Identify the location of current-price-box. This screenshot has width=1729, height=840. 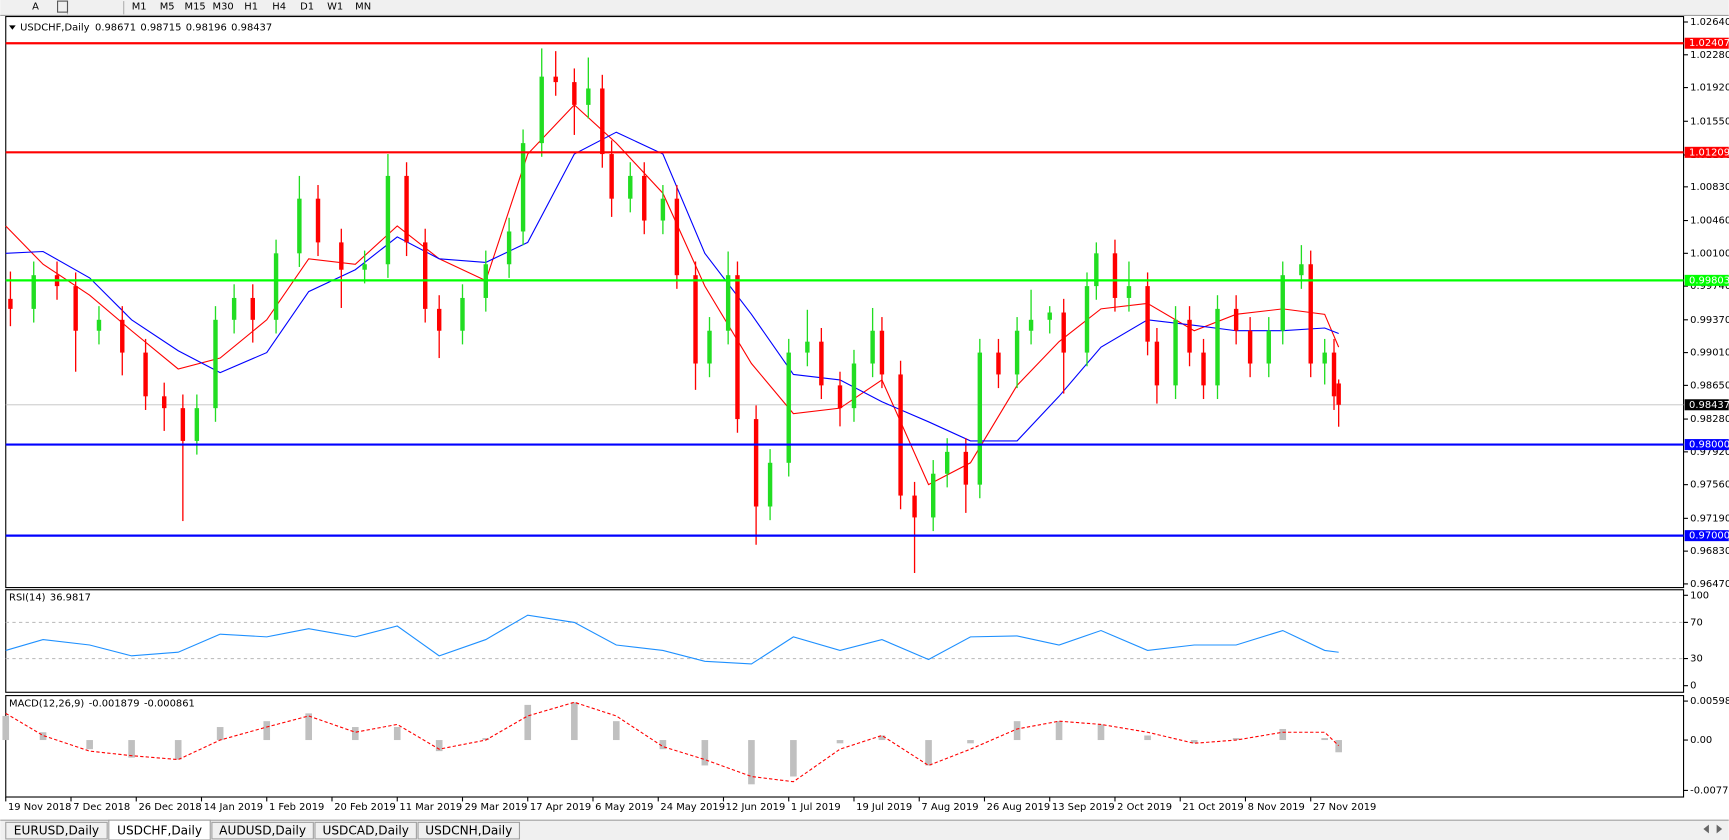
(1706, 405).